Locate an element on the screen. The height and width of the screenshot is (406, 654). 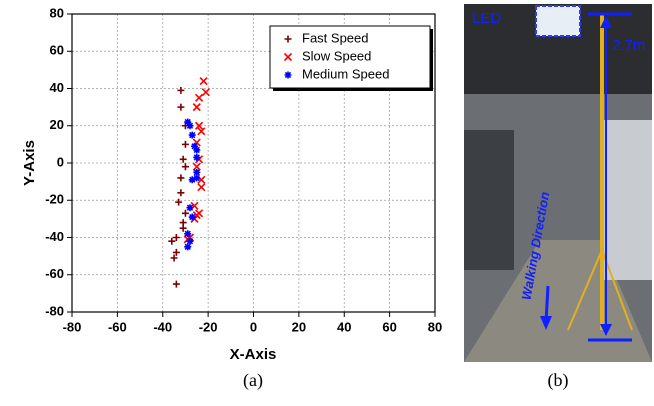
x-tick-label: 80 is located at coordinates (435, 326).